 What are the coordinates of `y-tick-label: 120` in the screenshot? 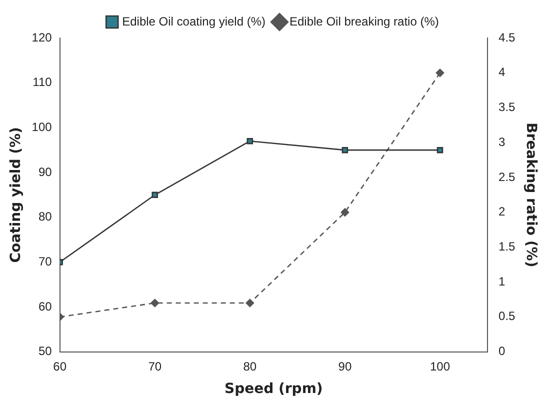 It's located at (42, 37).